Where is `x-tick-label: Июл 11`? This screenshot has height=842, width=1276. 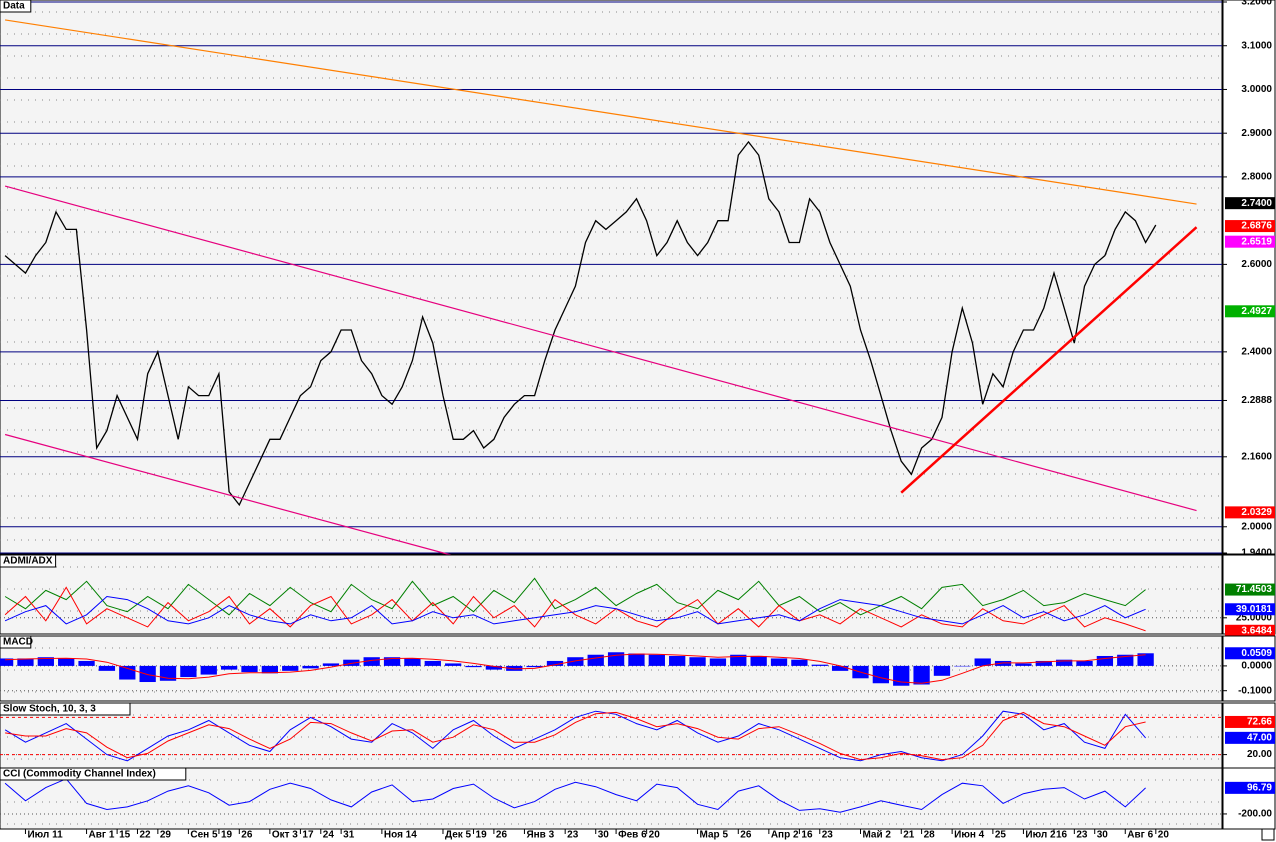
x-tick-label: Июл 11 is located at coordinates (45, 835).